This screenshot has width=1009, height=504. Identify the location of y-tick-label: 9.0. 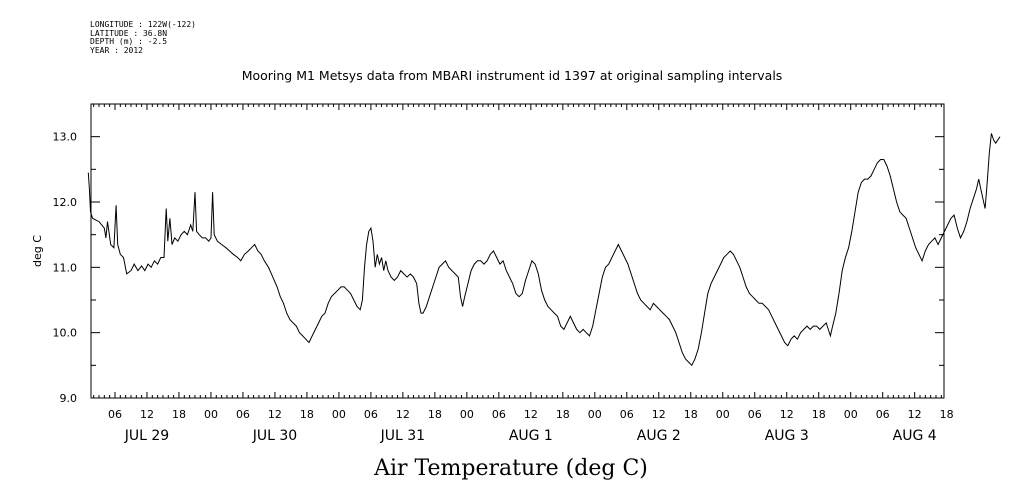
(69, 398).